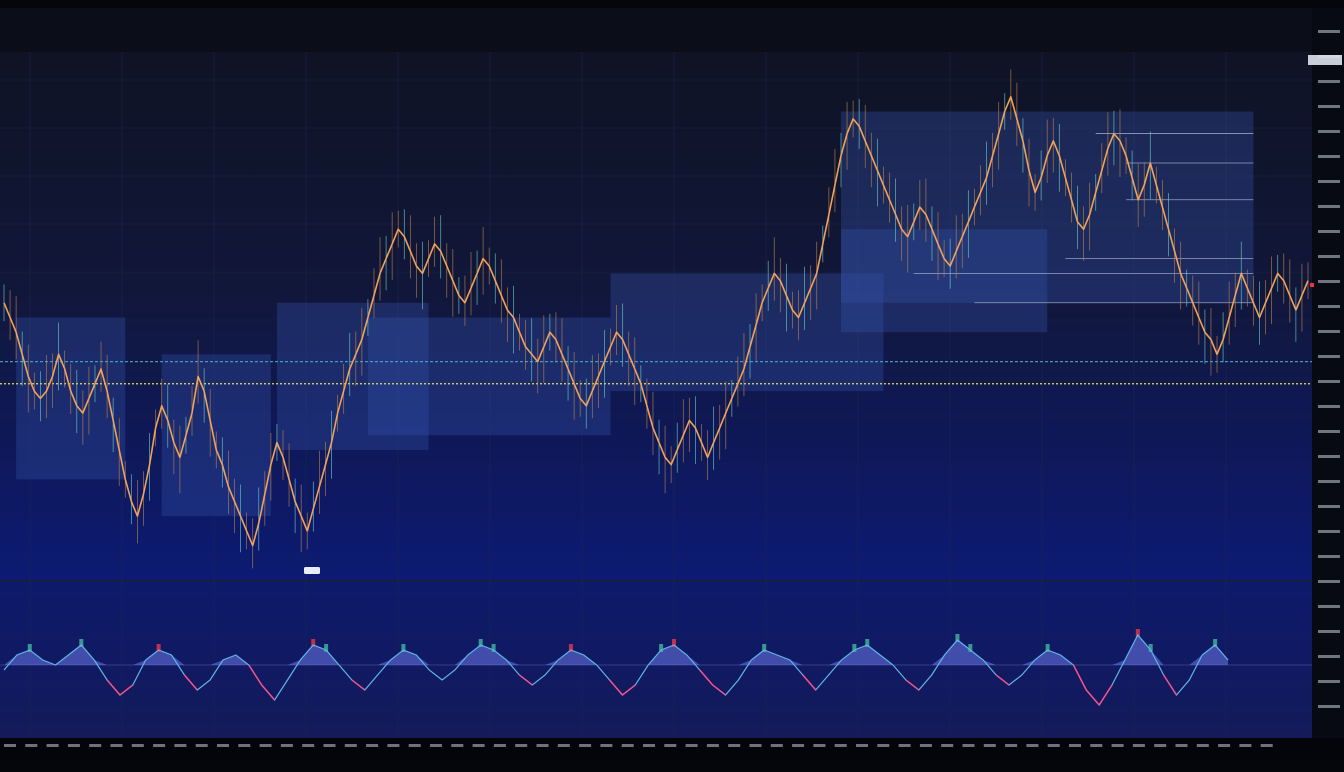 The height and width of the screenshot is (772, 1344). I want to click on right-axis, so click(1328, 373).